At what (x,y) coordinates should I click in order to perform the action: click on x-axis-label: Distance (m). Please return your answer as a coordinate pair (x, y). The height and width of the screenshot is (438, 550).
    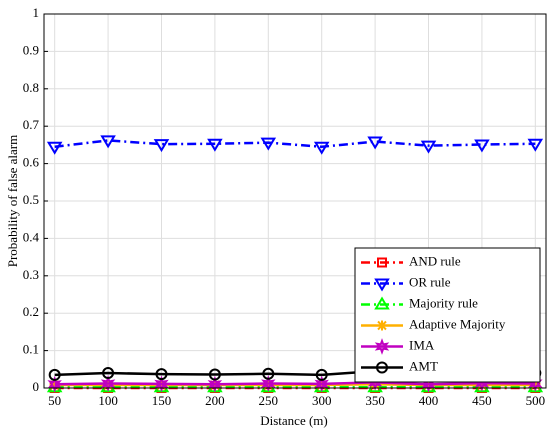
    Looking at the image, I should click on (294, 420).